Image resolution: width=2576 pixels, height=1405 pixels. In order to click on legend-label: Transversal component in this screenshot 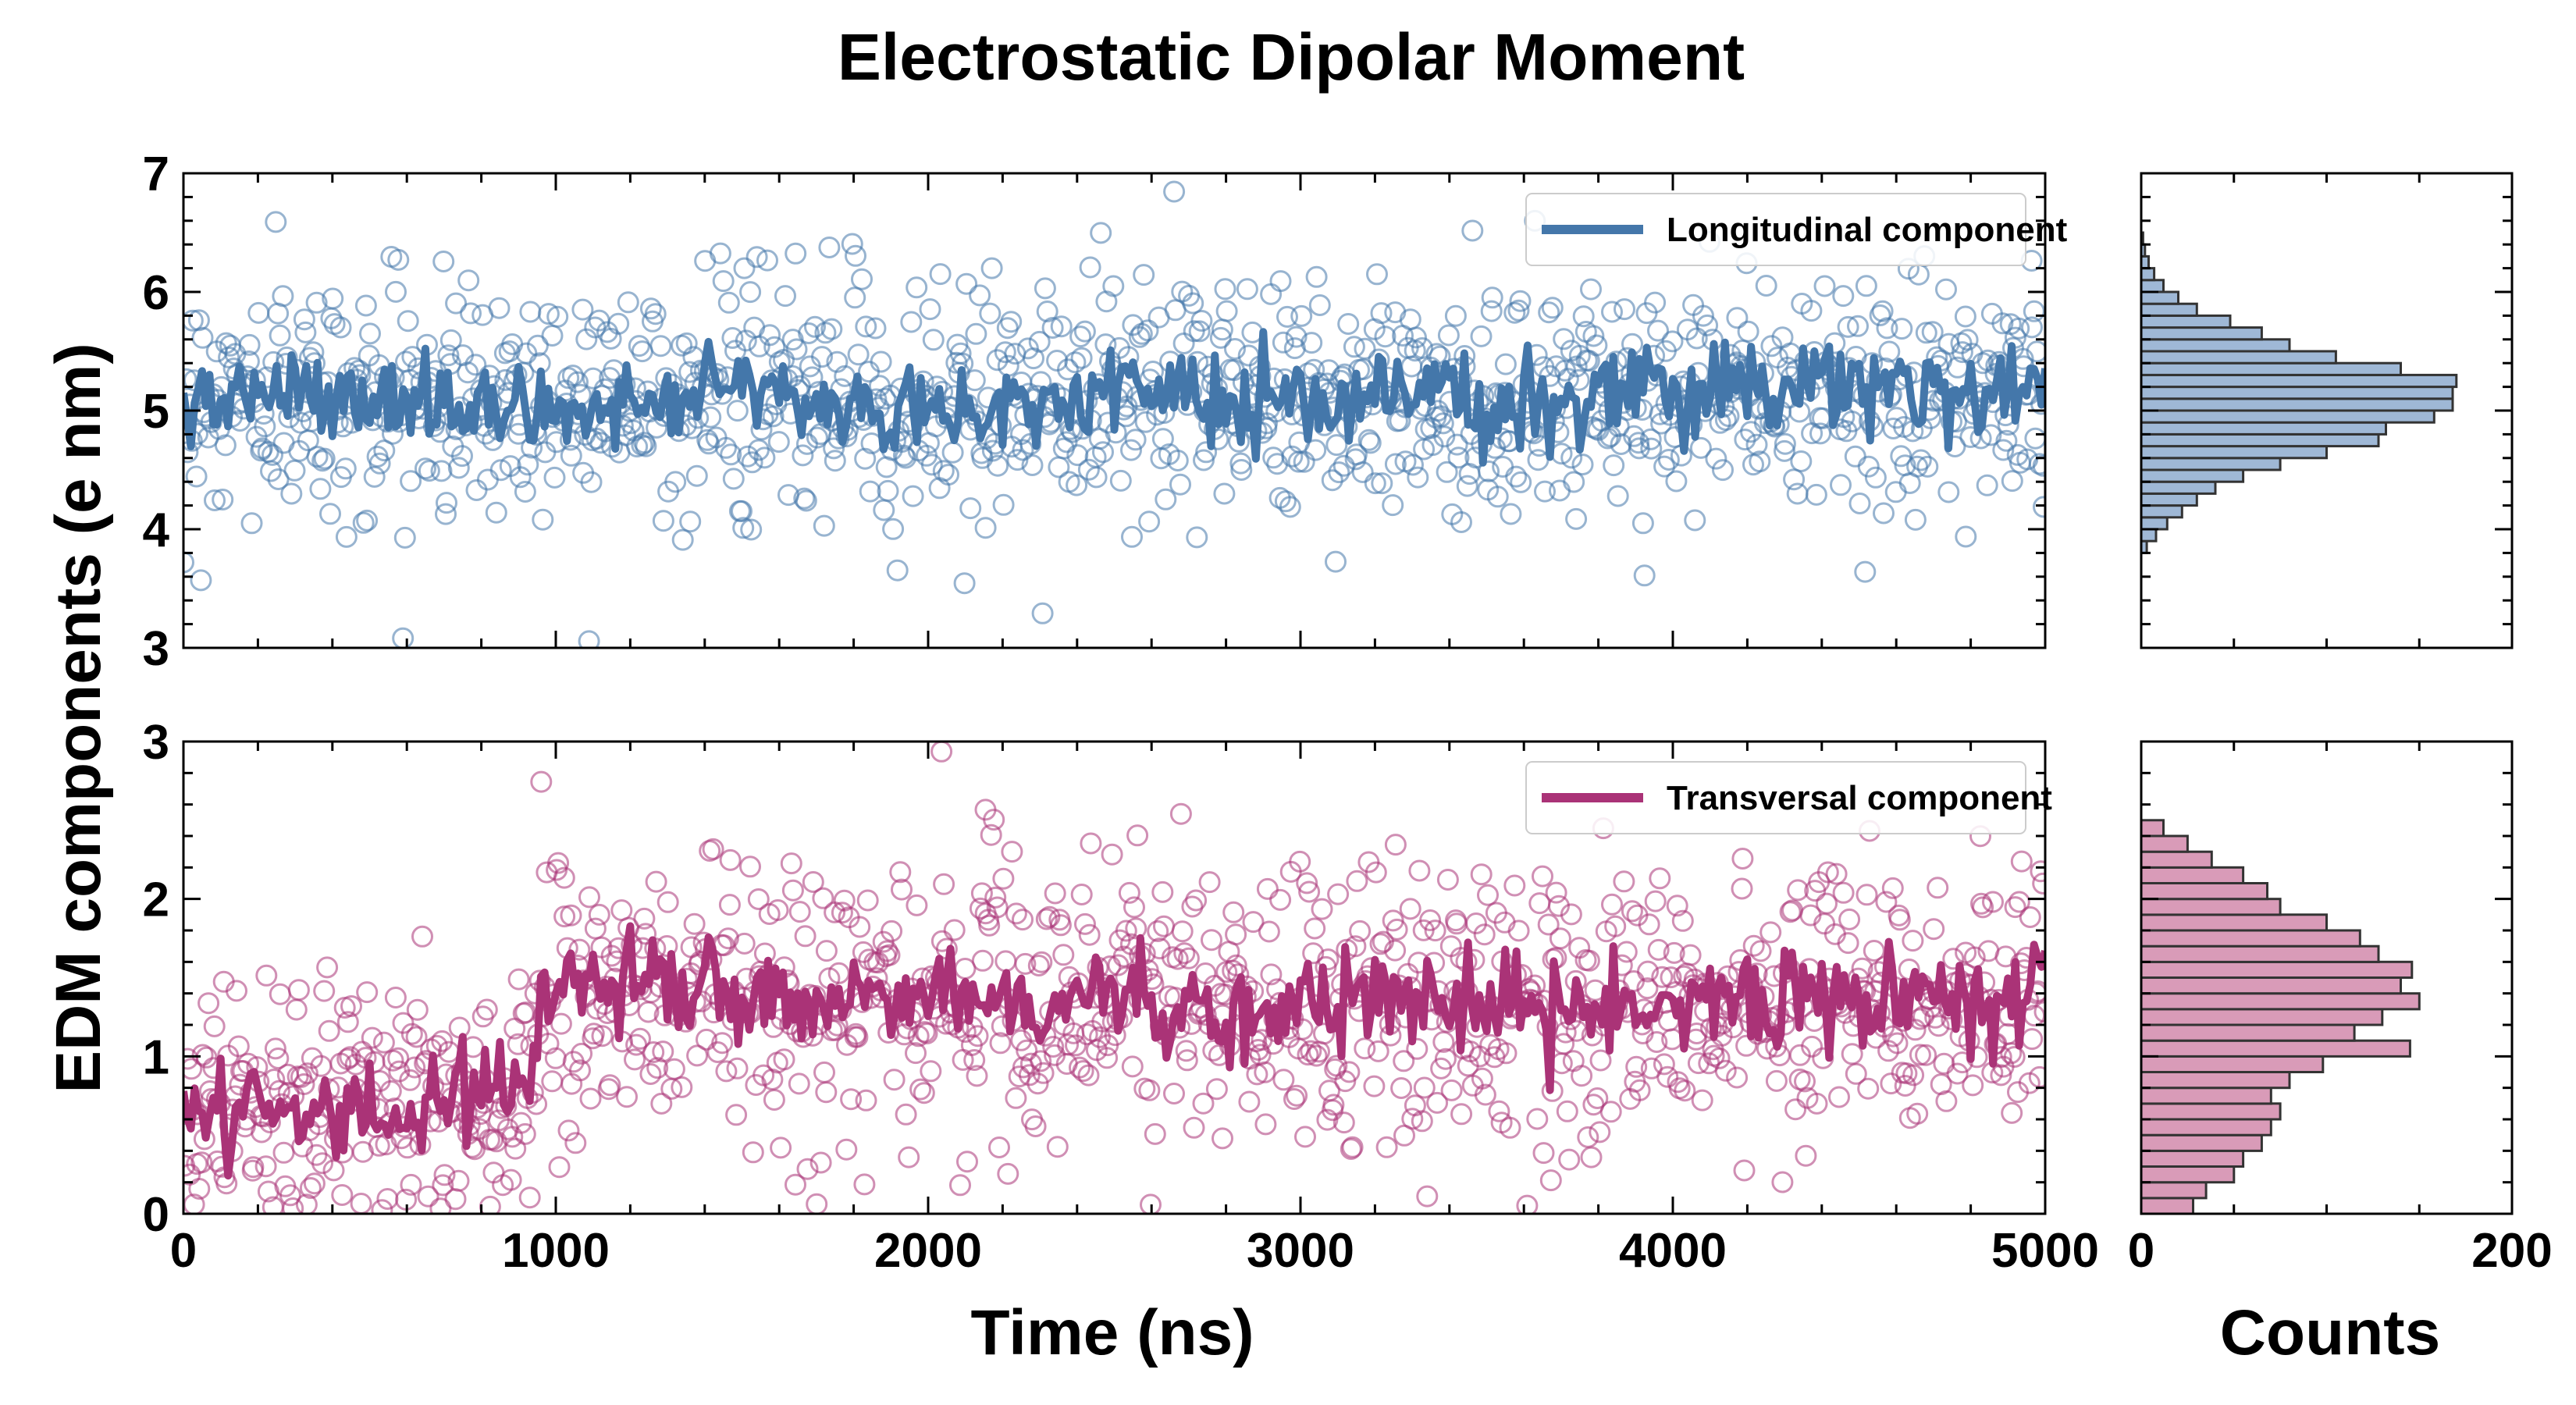, I will do `click(1859, 798)`.